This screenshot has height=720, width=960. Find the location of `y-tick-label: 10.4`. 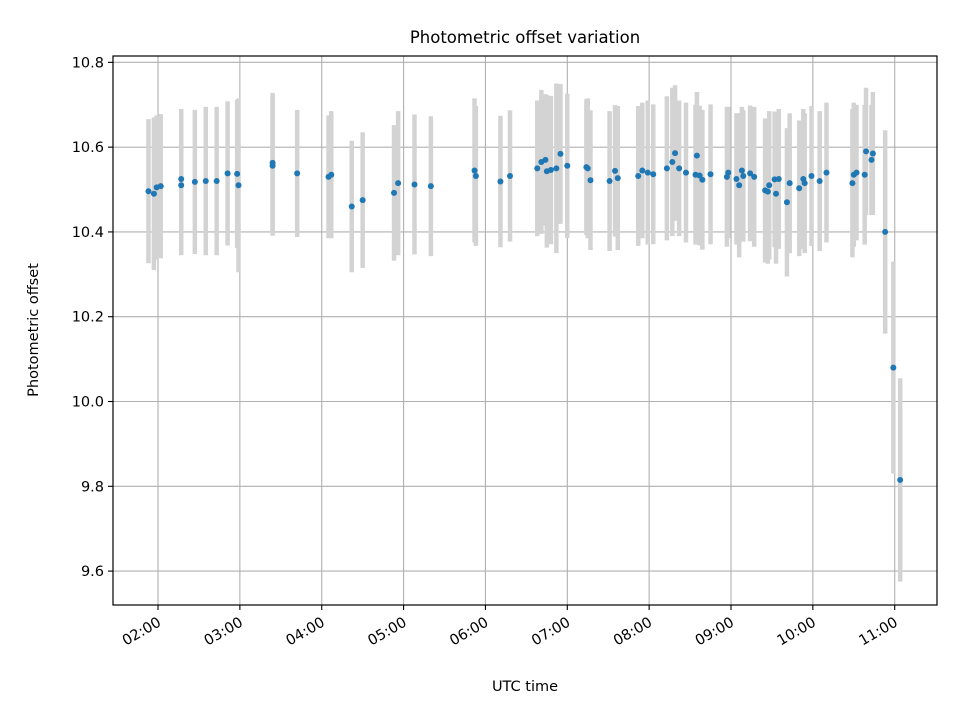

y-tick-label: 10.4 is located at coordinates (88, 233).